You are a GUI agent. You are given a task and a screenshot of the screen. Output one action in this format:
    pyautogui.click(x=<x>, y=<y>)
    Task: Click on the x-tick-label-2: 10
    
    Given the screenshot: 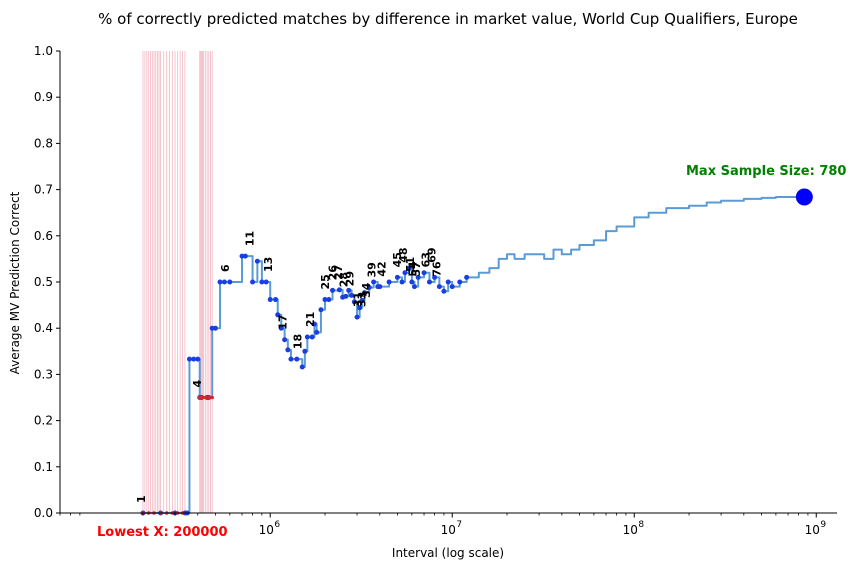 What is the action you would take?
    pyautogui.click(x=630, y=530)
    